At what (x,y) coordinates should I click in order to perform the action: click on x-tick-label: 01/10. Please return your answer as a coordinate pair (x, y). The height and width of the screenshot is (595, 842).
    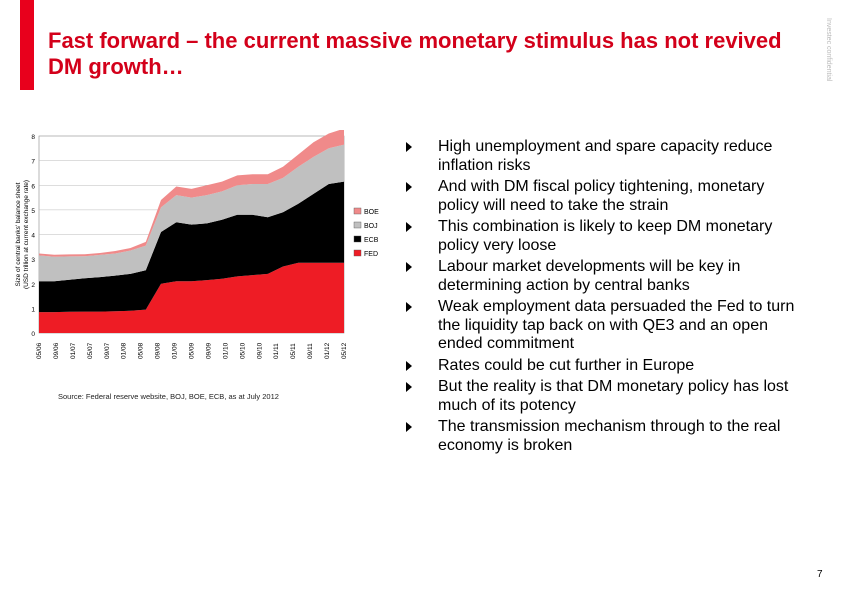
    Looking at the image, I should click on (225, 350).